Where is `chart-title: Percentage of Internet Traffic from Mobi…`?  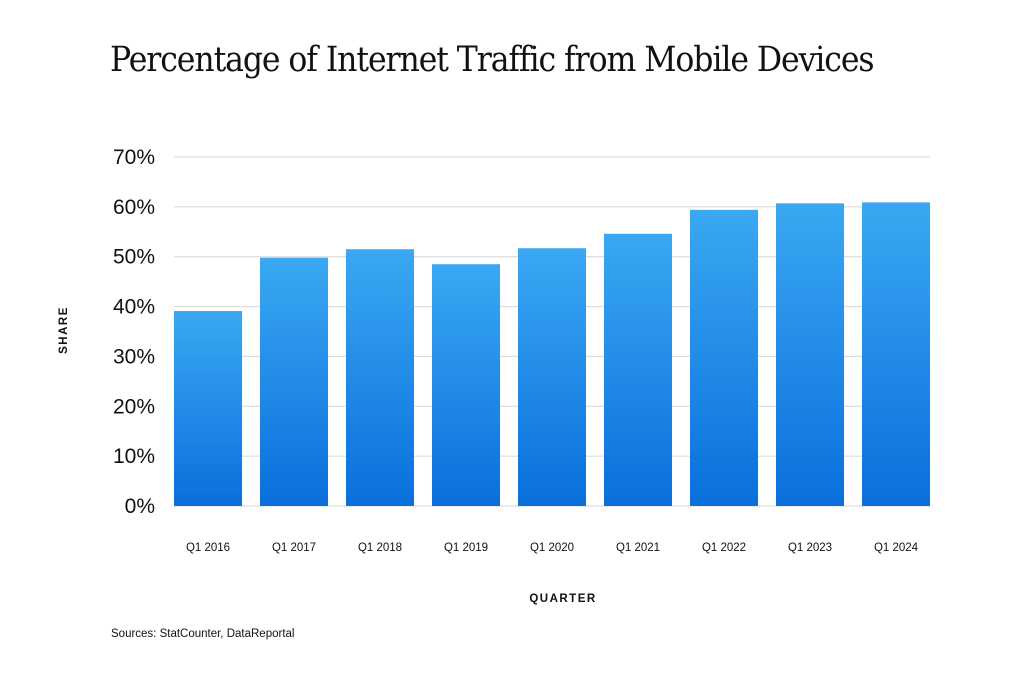 chart-title: Percentage of Internet Traffic from Mobi… is located at coordinates (492, 60).